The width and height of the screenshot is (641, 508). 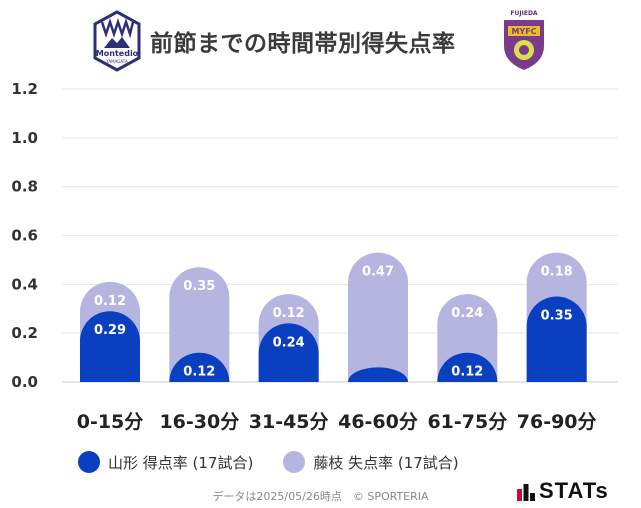 I want to click on data-label-yamagata: 0.24, so click(x=289, y=342).